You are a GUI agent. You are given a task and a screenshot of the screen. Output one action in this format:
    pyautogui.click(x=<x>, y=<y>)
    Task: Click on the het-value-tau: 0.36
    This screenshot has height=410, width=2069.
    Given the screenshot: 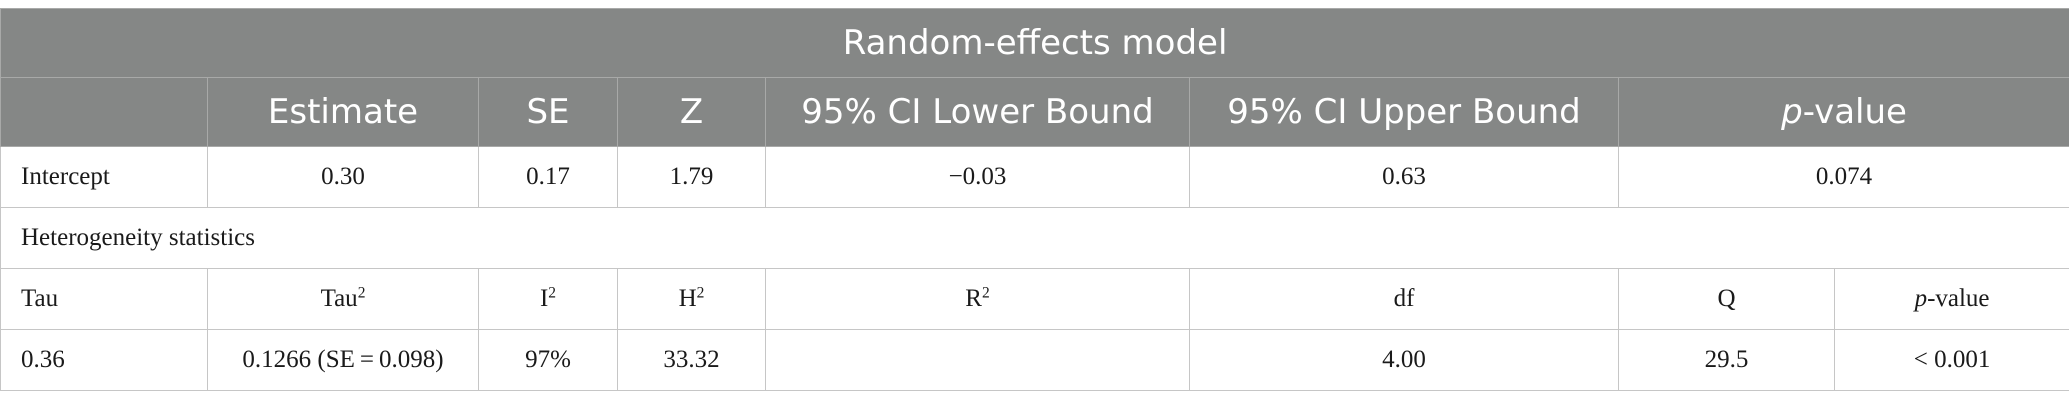 What is the action you would take?
    pyautogui.click(x=104, y=360)
    